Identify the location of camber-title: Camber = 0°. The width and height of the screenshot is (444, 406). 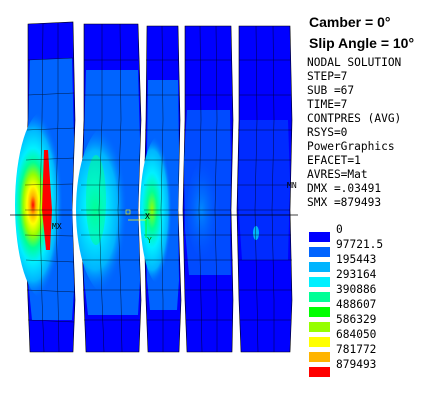
(350, 22).